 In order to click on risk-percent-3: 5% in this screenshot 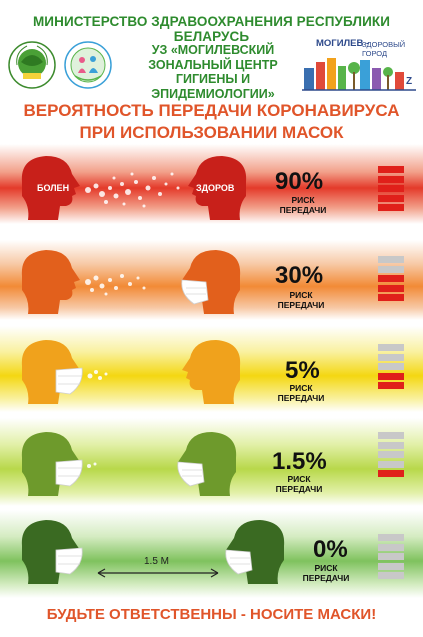, I will do `click(302, 370)`.